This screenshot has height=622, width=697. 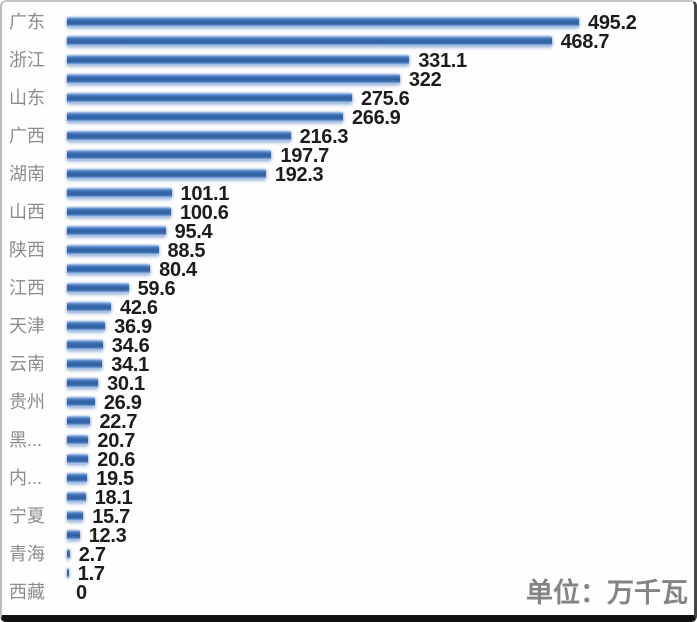 What do you see at coordinates (92, 555) in the screenshot?
I see `value-label: 2.7` at bounding box center [92, 555].